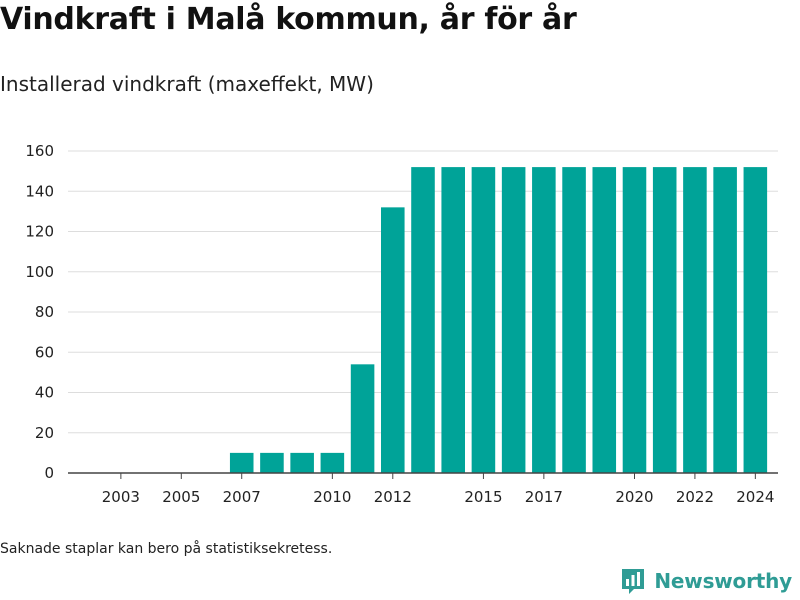 Image resolution: width=800 pixels, height=600 pixels. What do you see at coordinates (755, 497) in the screenshot?
I see `x-tick-label-2024: 2024` at bounding box center [755, 497].